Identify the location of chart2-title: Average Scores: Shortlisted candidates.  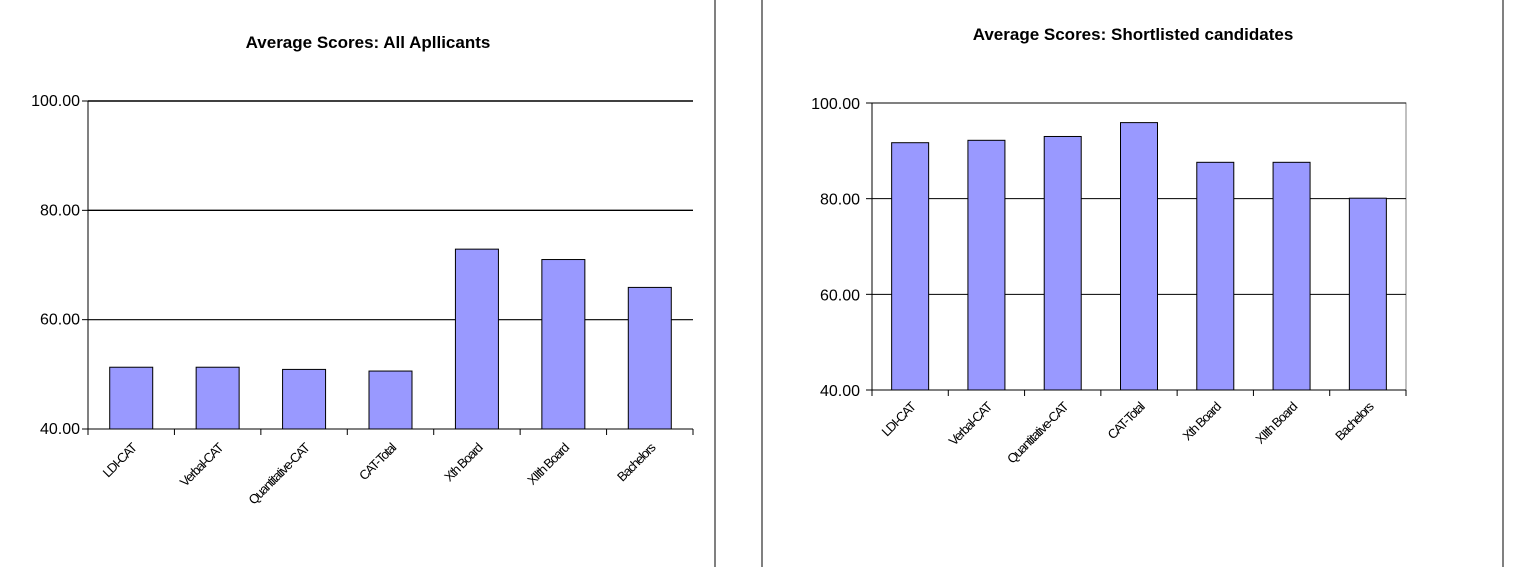
(1133, 34).